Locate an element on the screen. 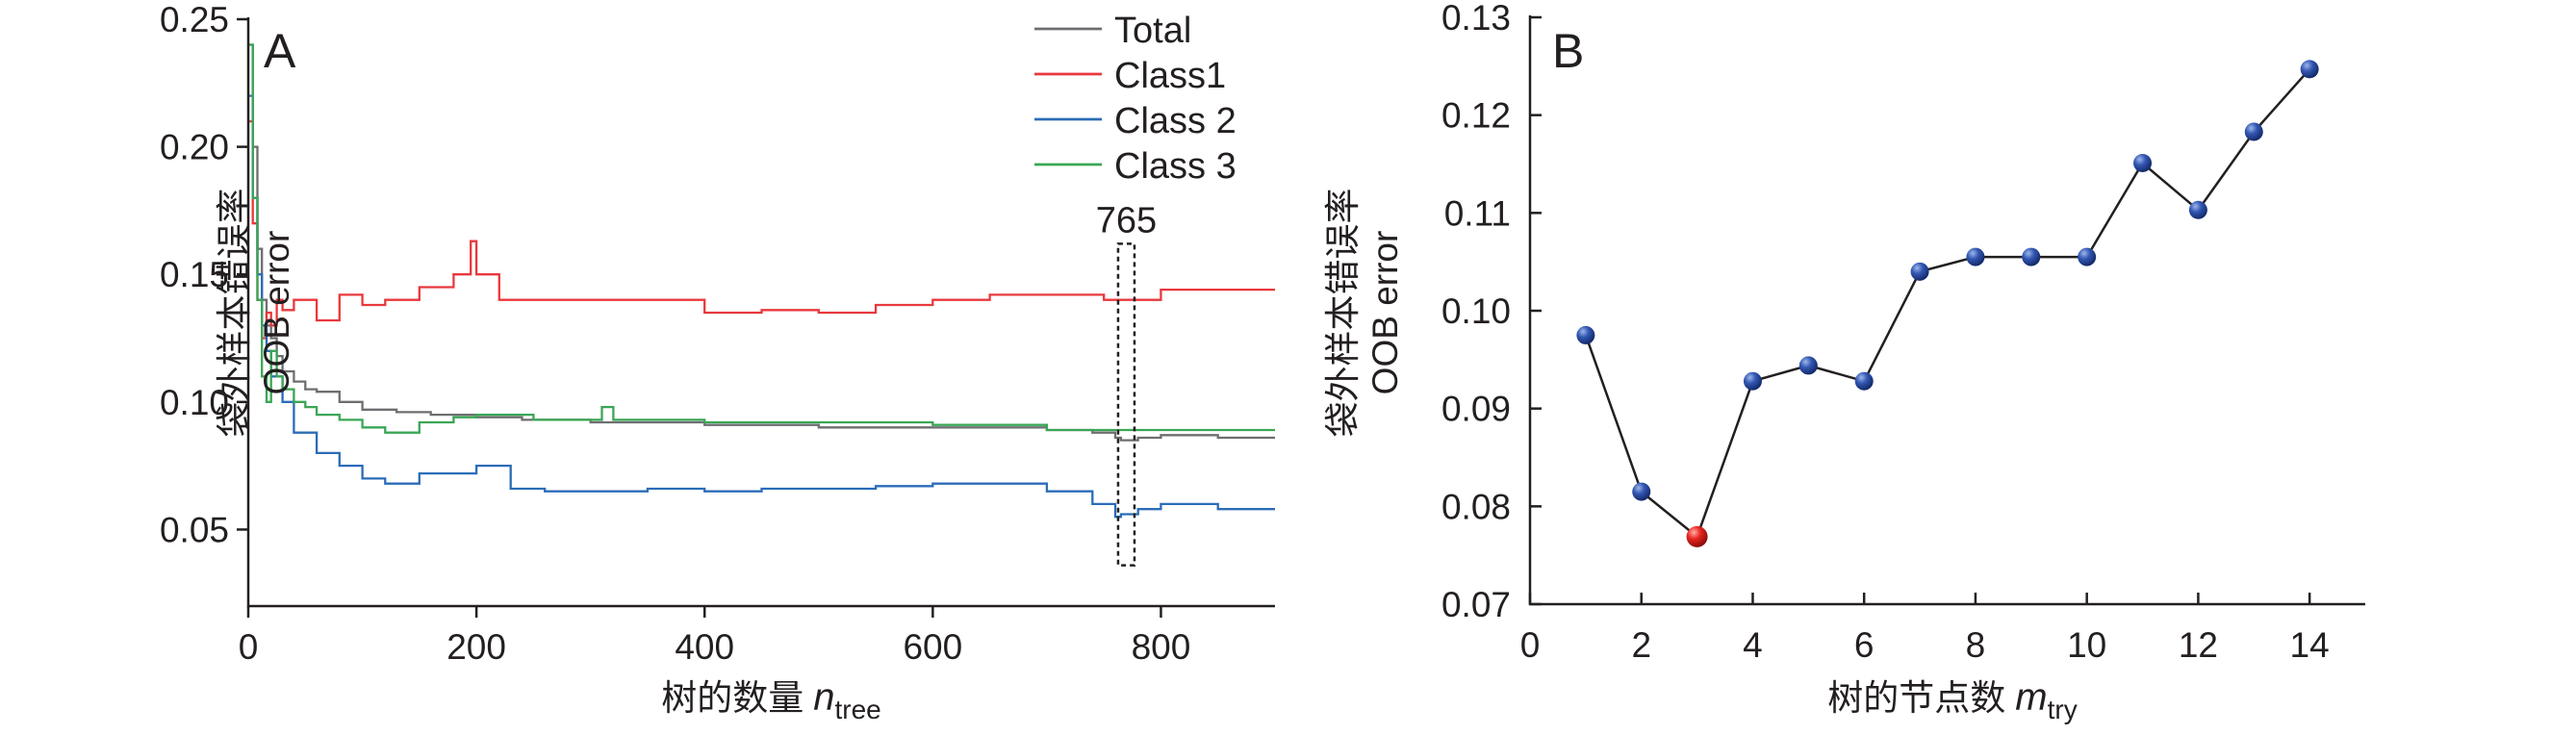  x-axis-title-var: m is located at coordinates (2031, 697).